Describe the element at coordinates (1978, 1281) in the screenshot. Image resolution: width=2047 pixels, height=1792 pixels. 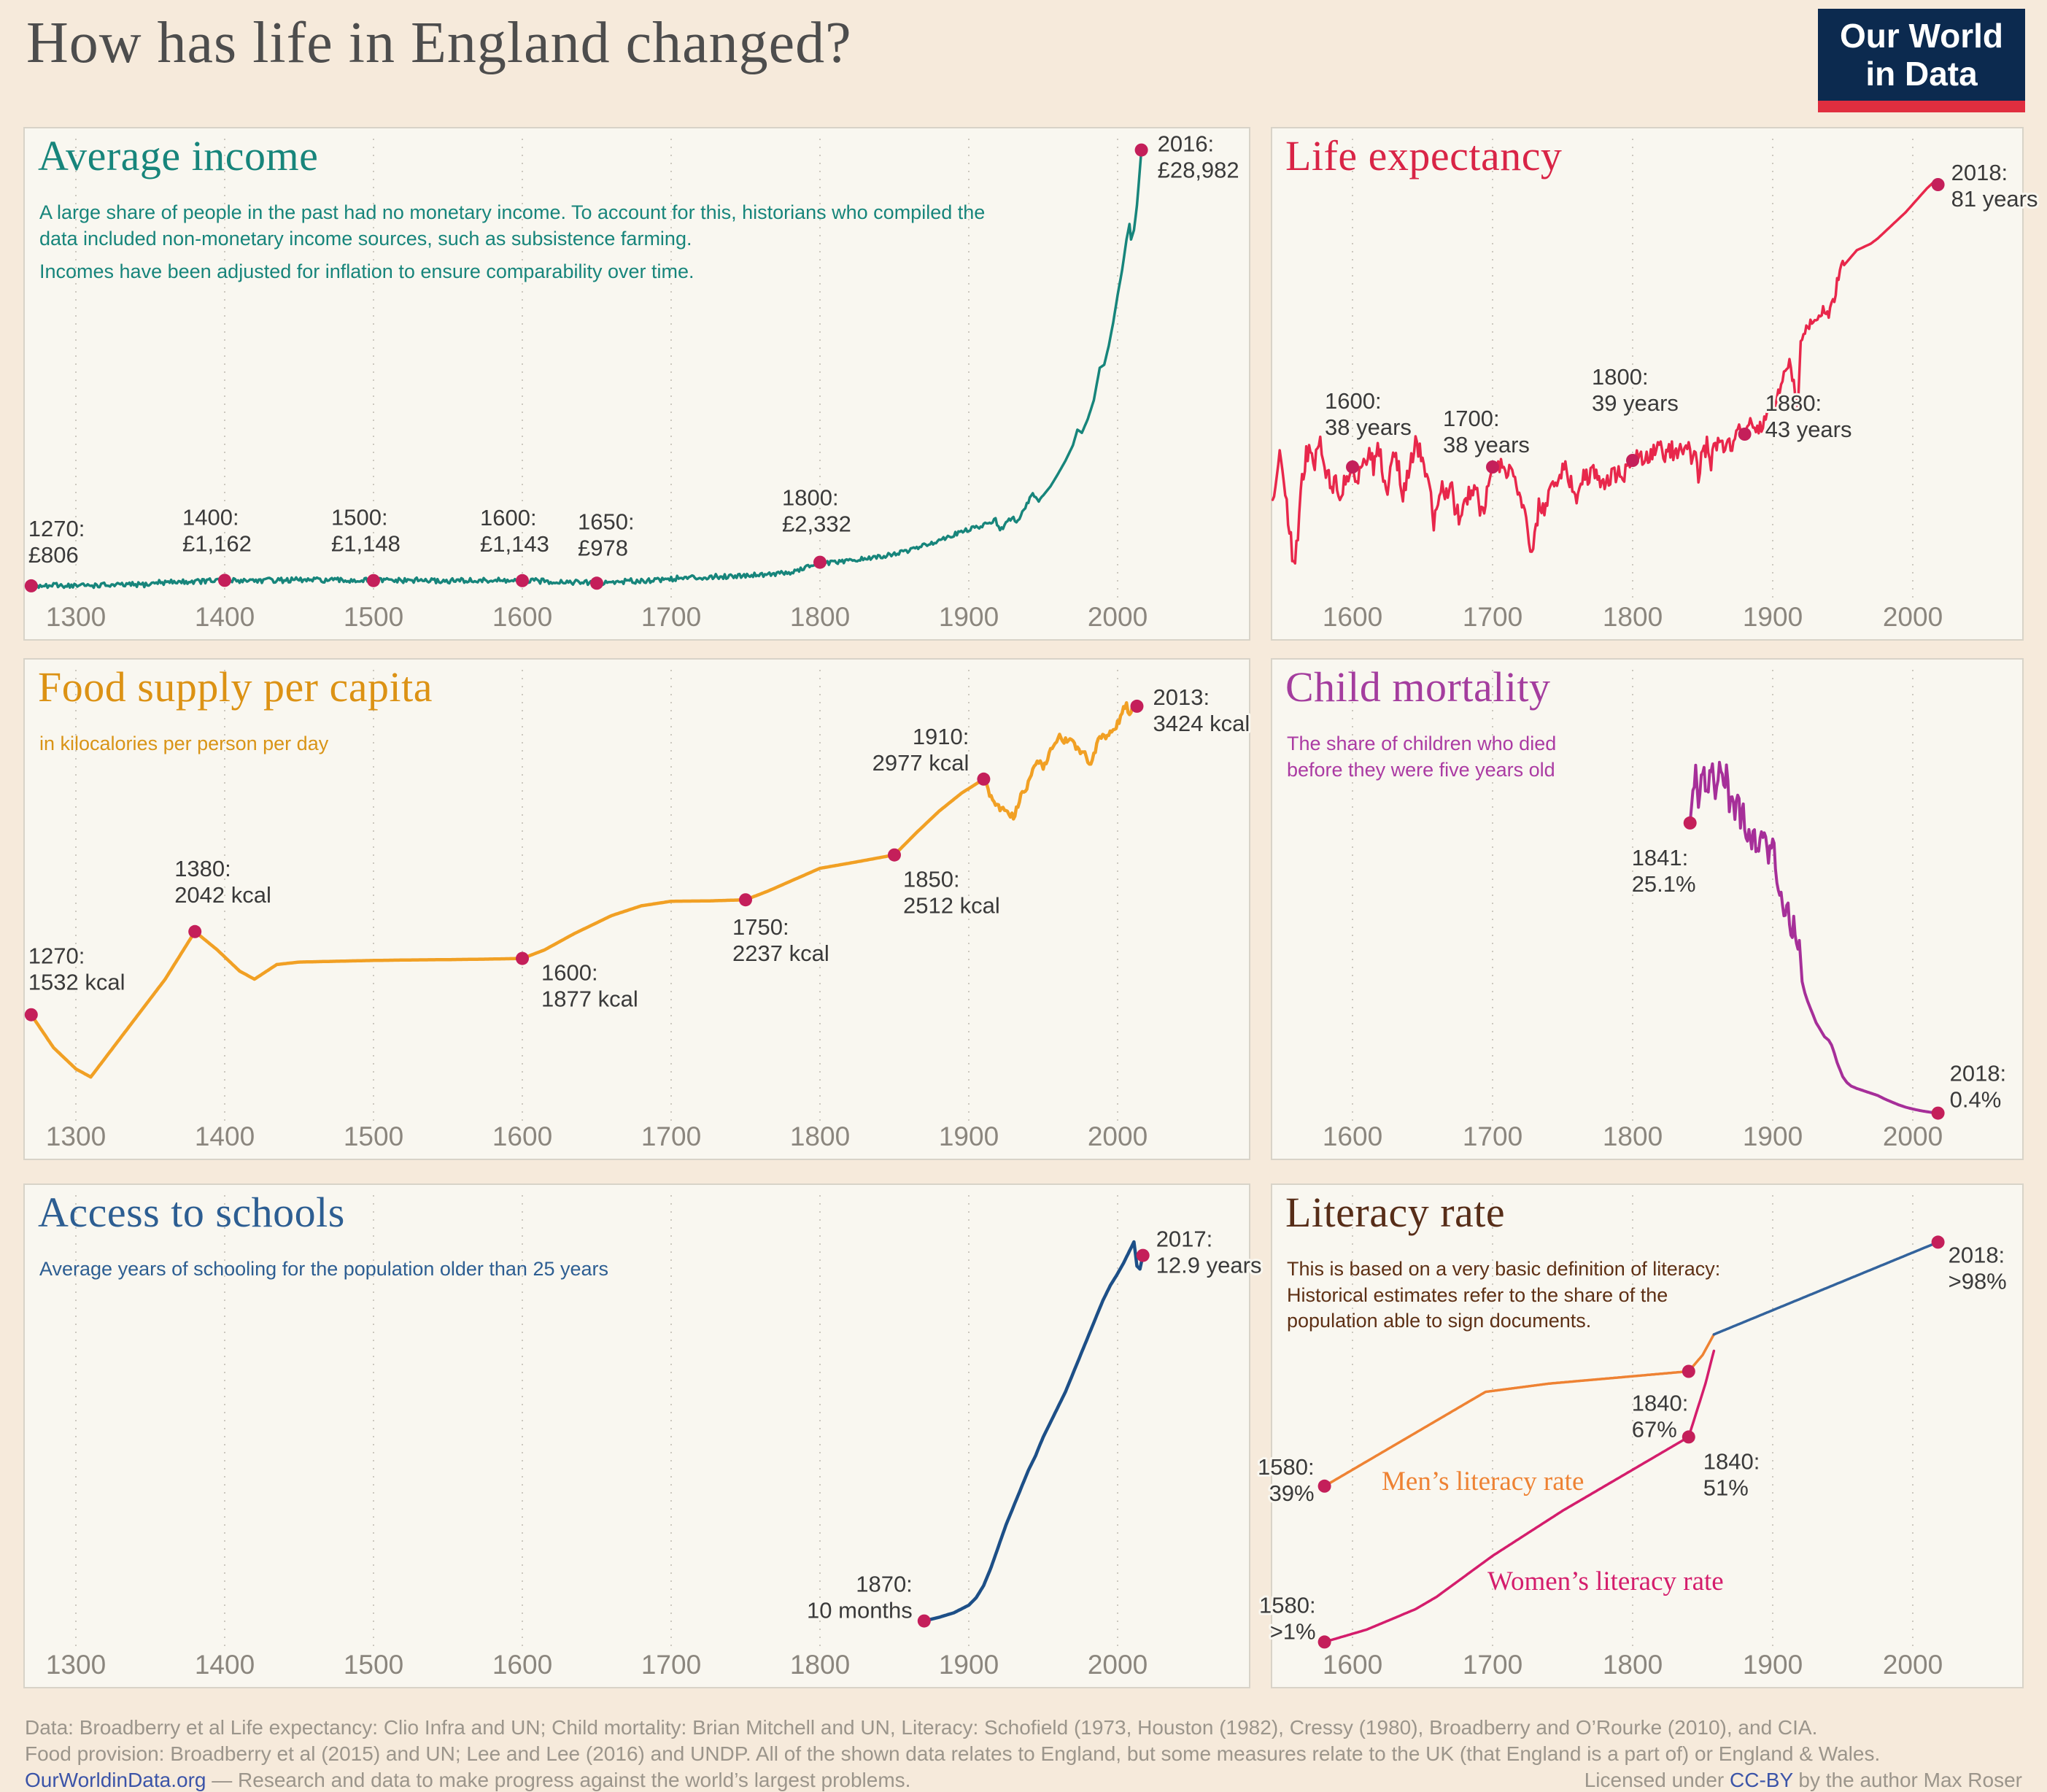
I see `annotation-value-literacy-rate-2018: >98%` at that location.